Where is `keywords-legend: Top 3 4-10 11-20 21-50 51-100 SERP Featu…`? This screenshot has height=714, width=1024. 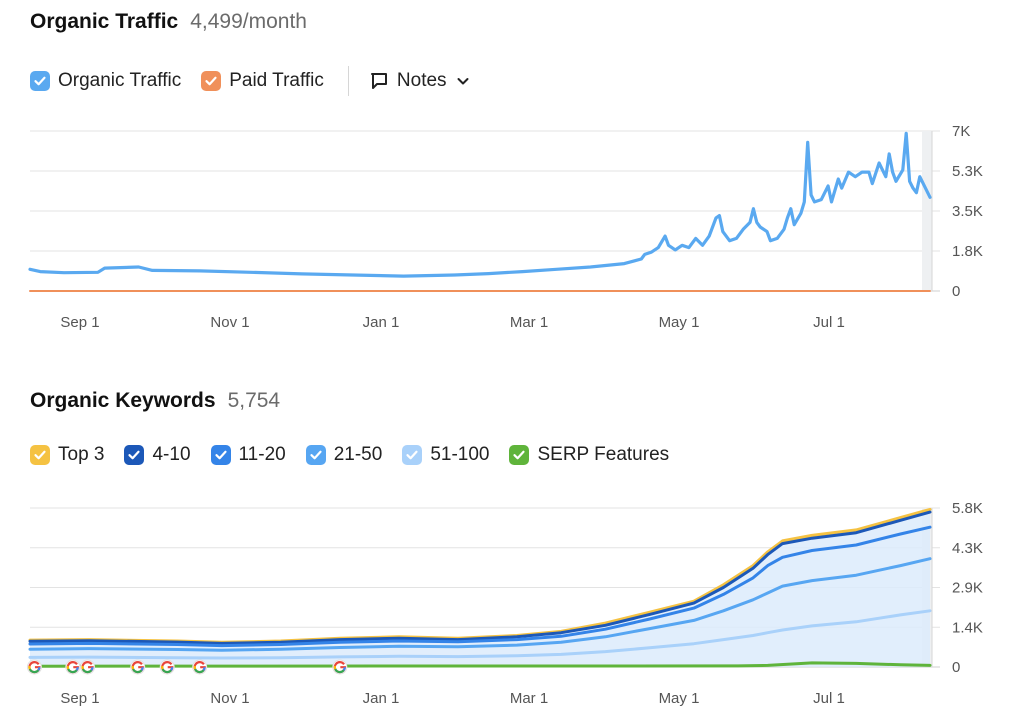 keywords-legend: Top 3 4-10 11-20 21-50 51-100 SERP Featu… is located at coordinates (359, 455).